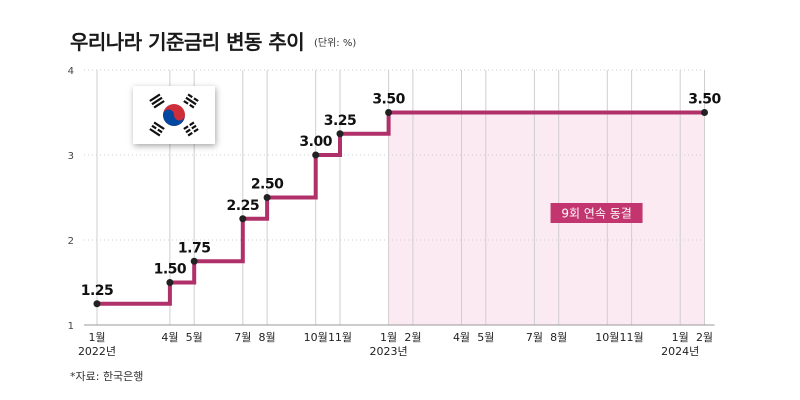 This screenshot has width=800, height=400. I want to click on y-tick-label: 2, so click(71, 241).